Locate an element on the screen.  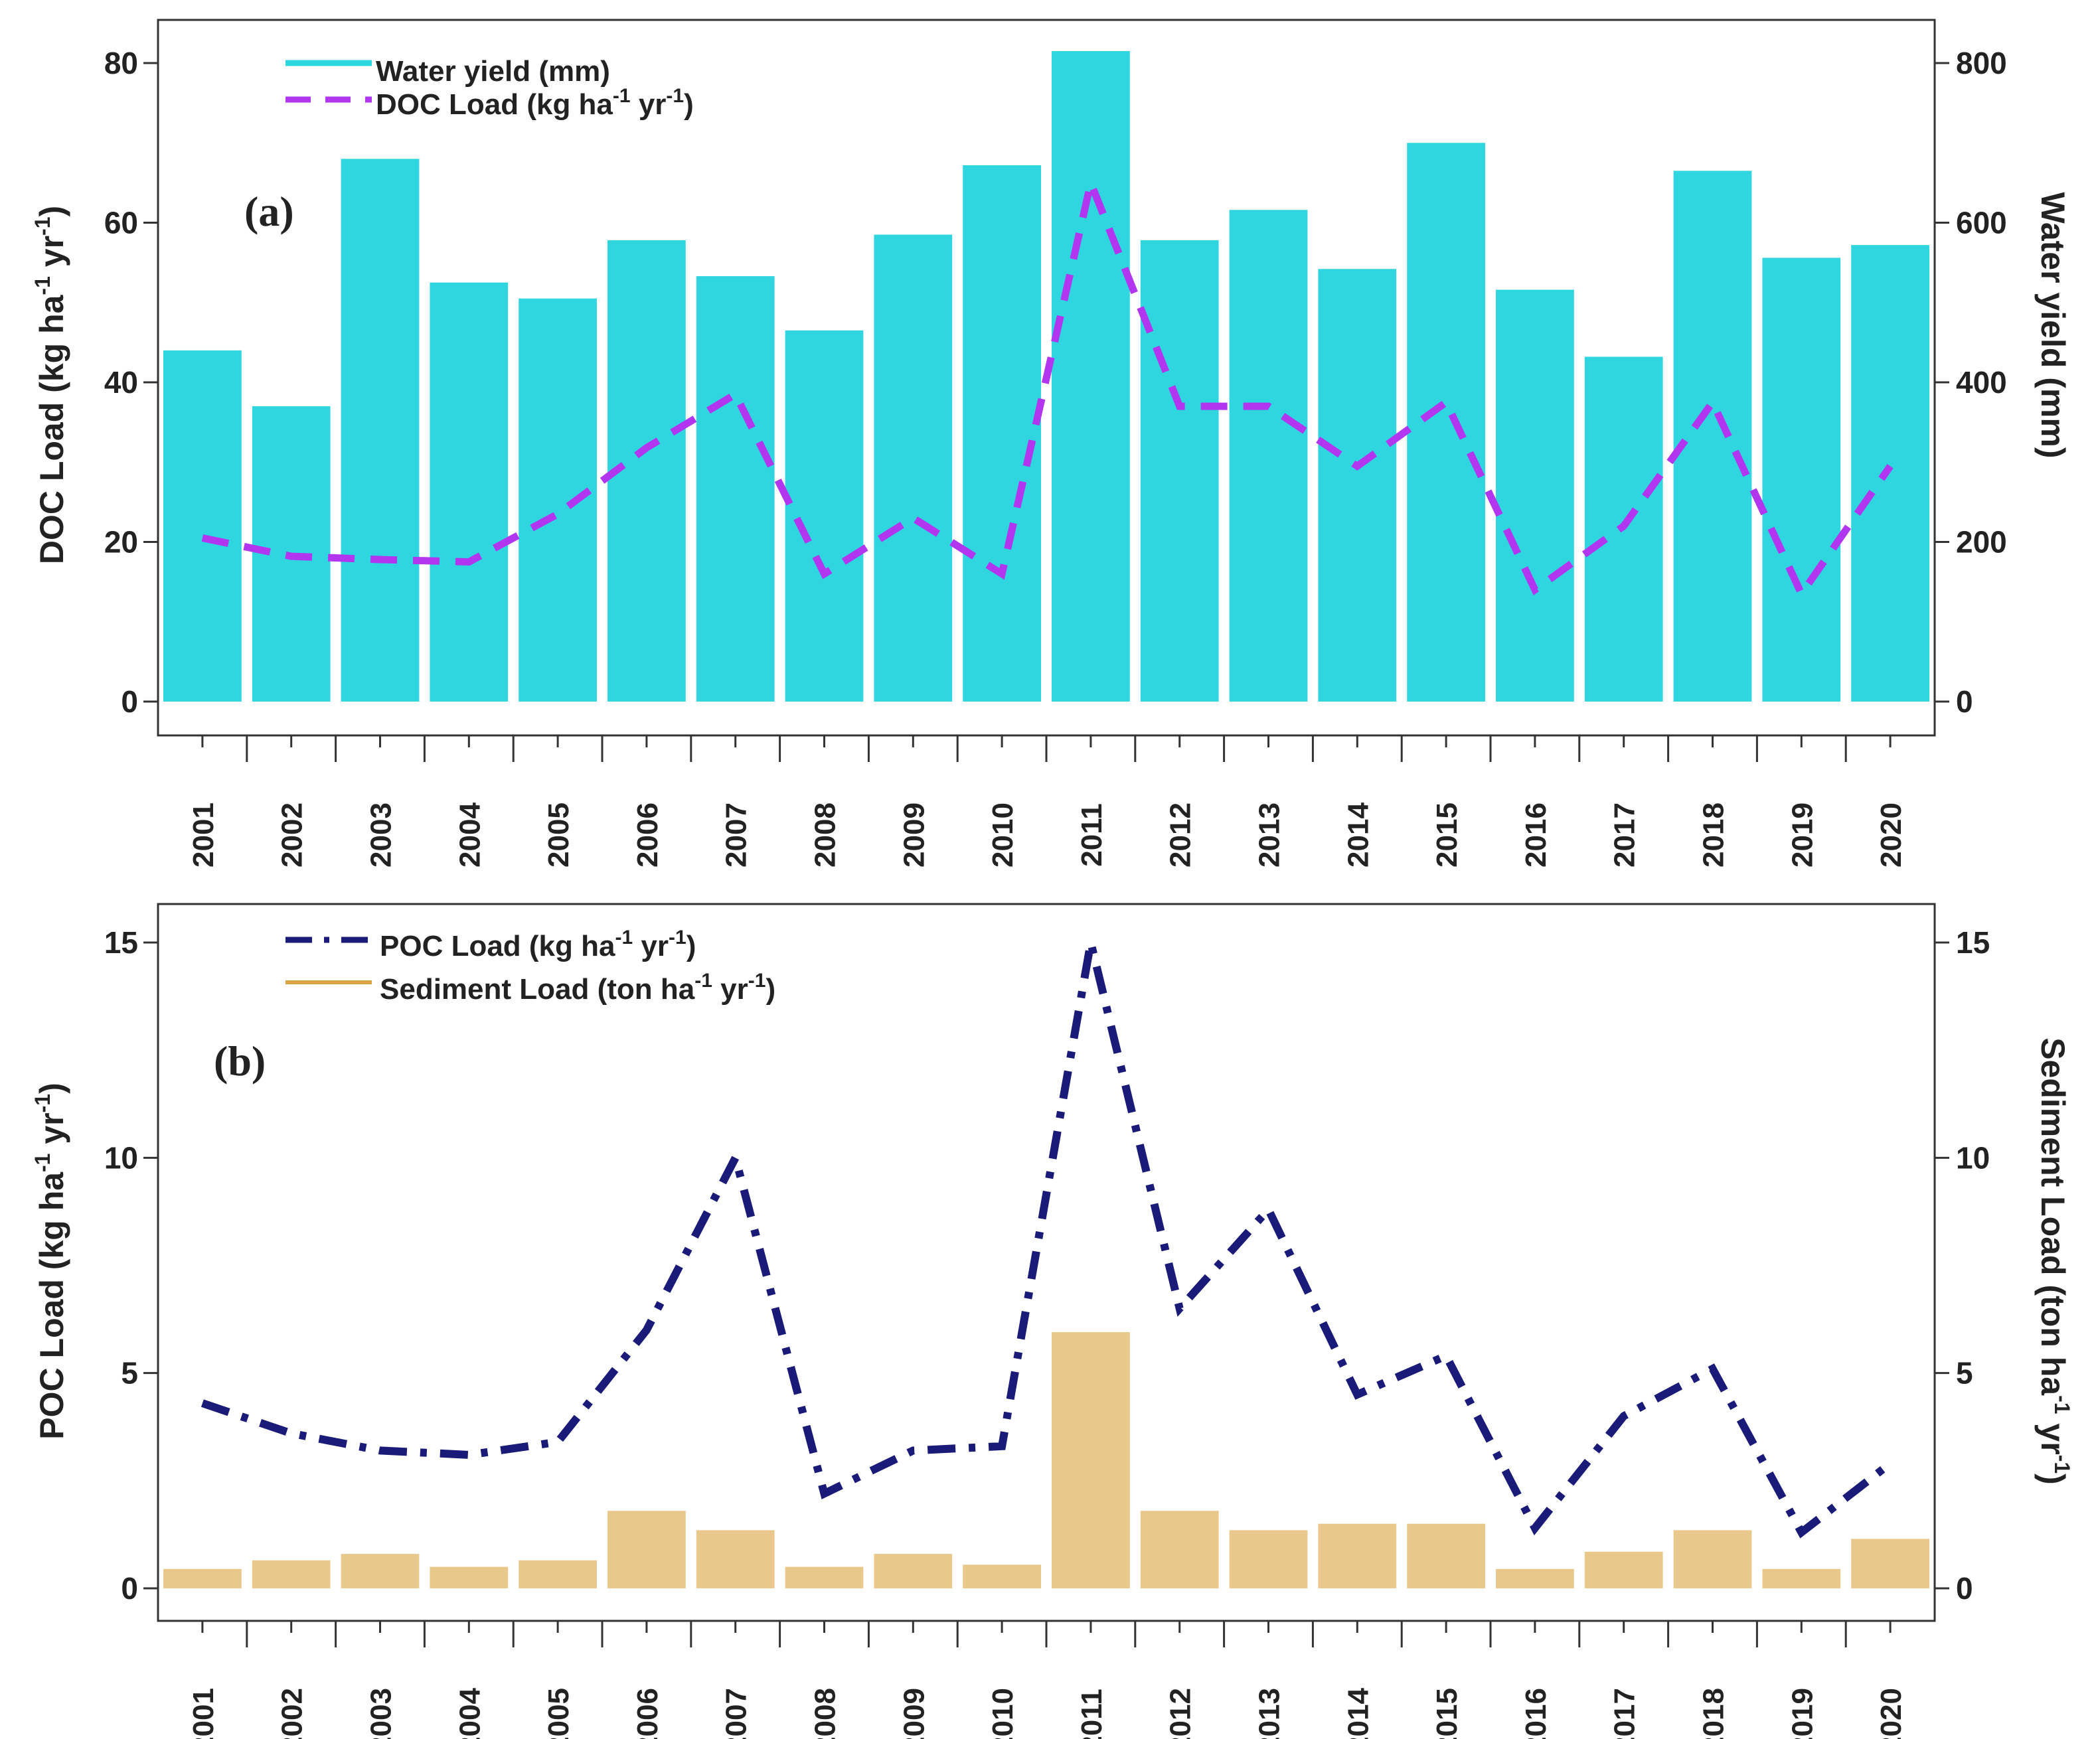
x-tick-label: 2015 is located at coordinates (1447, 835).